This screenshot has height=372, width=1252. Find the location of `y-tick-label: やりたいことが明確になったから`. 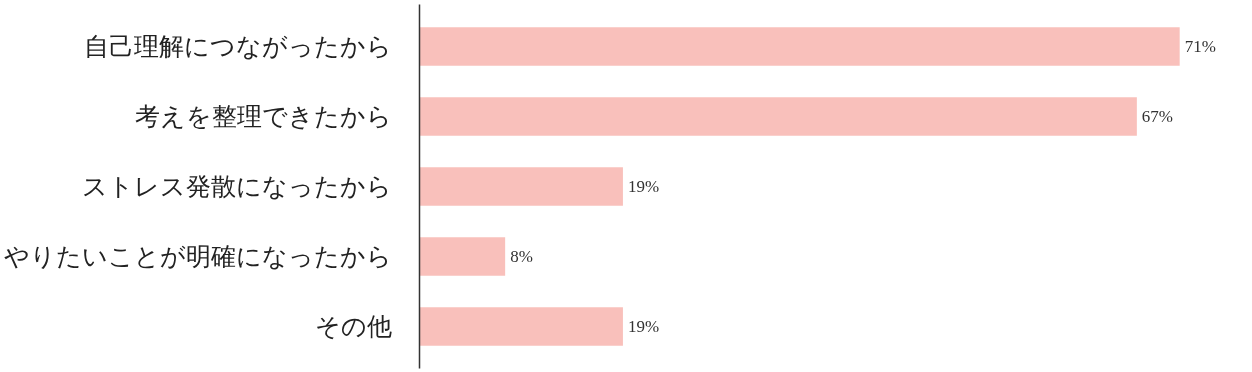

y-tick-label: やりたいことが明確になったから is located at coordinates (197, 256).